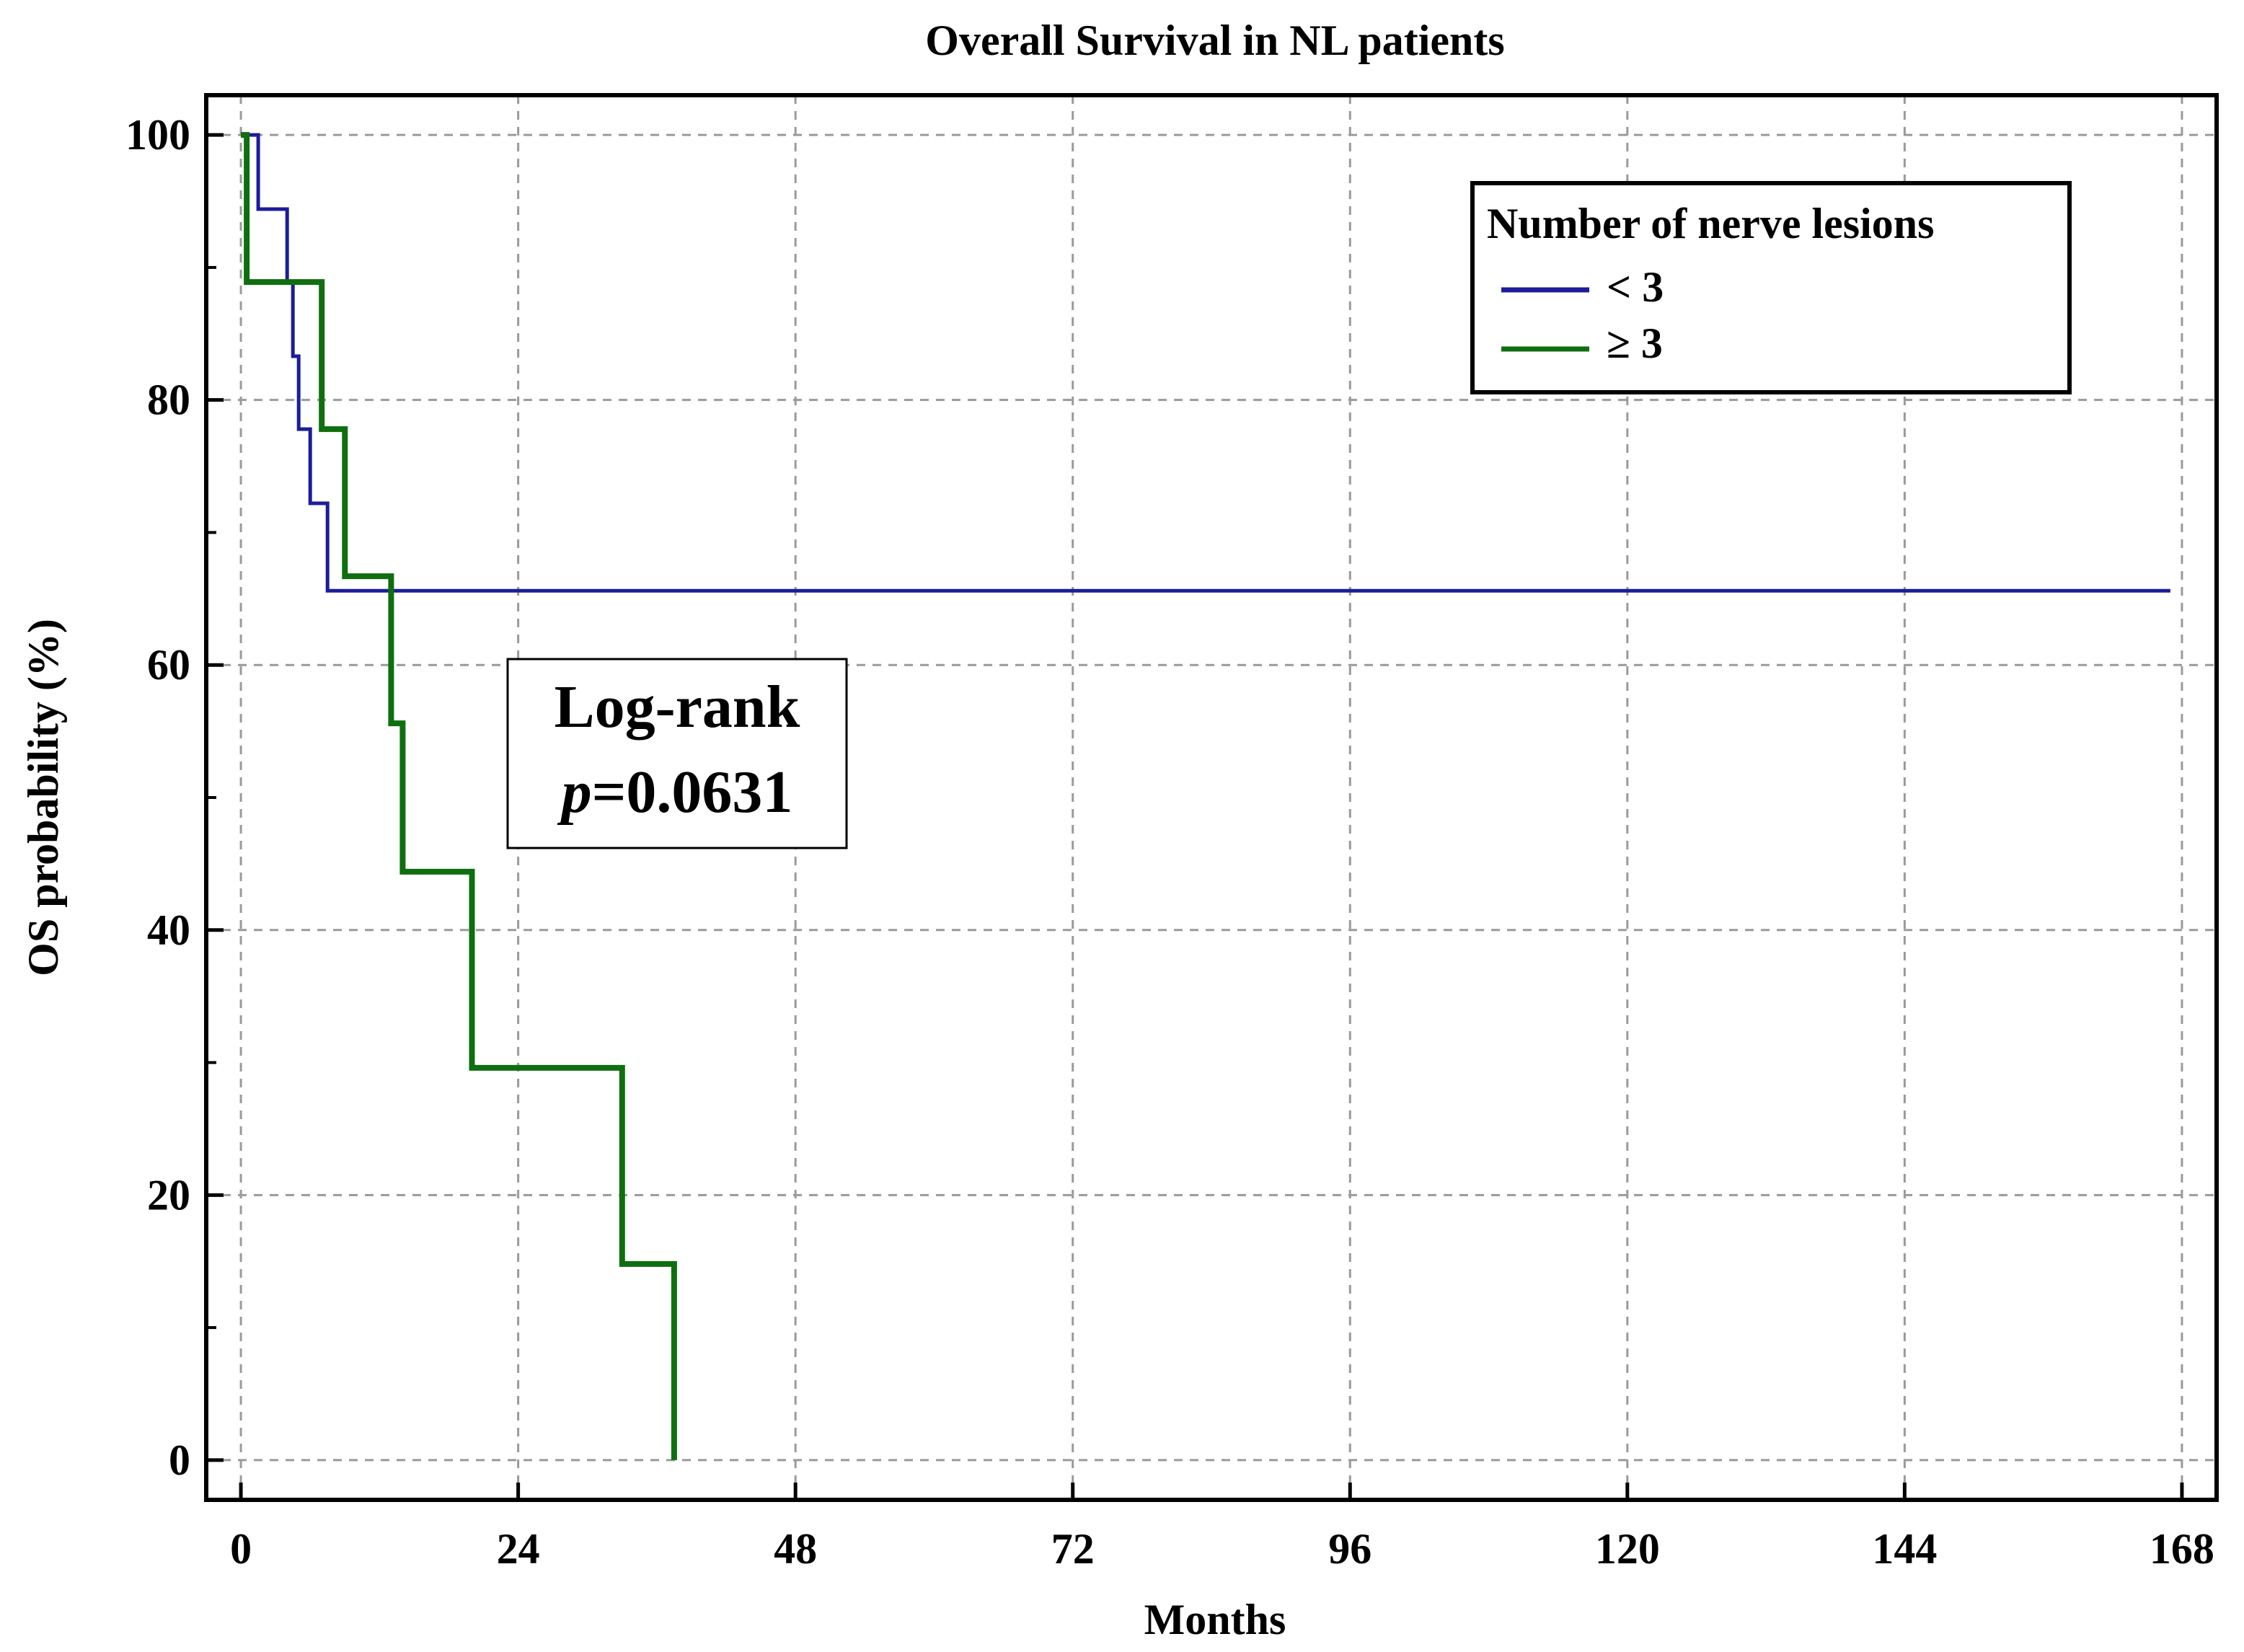  I want to click on x-tick-label-0: 0, so click(241, 1549).